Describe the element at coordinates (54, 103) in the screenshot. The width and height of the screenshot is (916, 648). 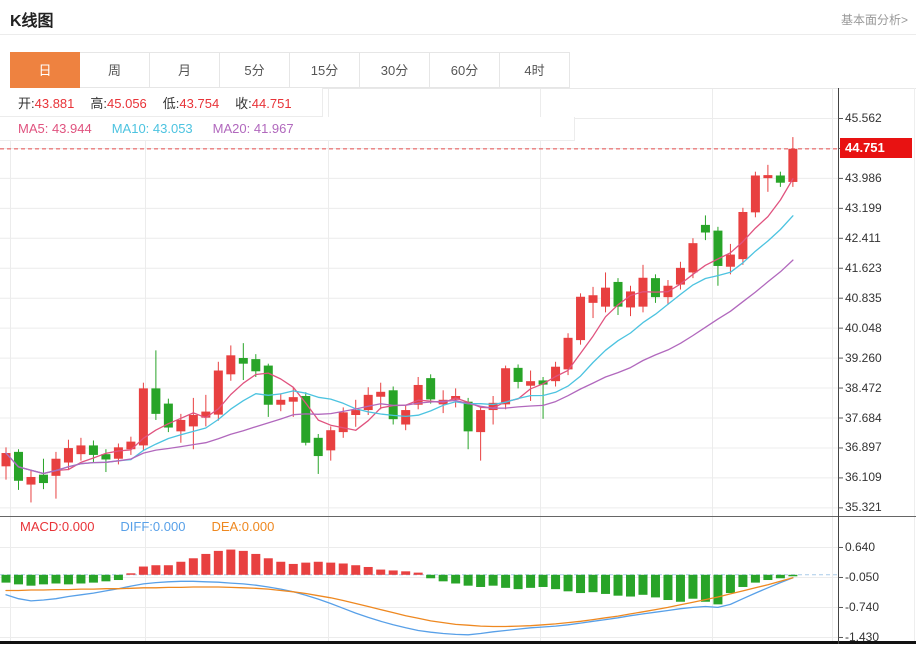
I see `ohlc-value-0: 43.881` at that location.